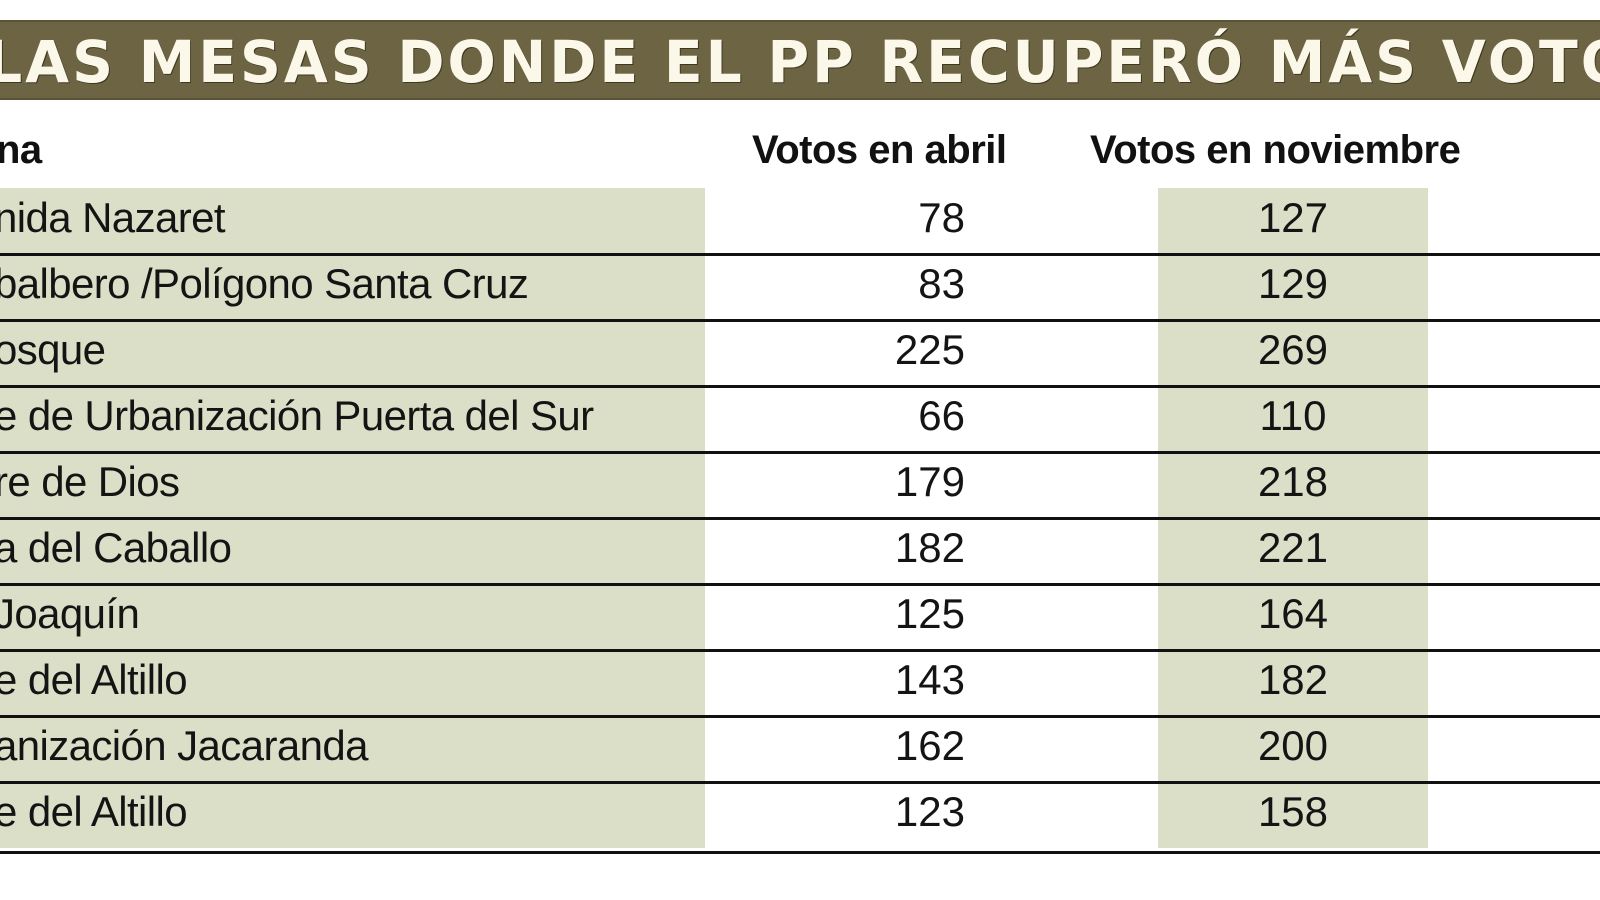  I want to click on table-row: Joaquín 125 164, so click(800, 618).